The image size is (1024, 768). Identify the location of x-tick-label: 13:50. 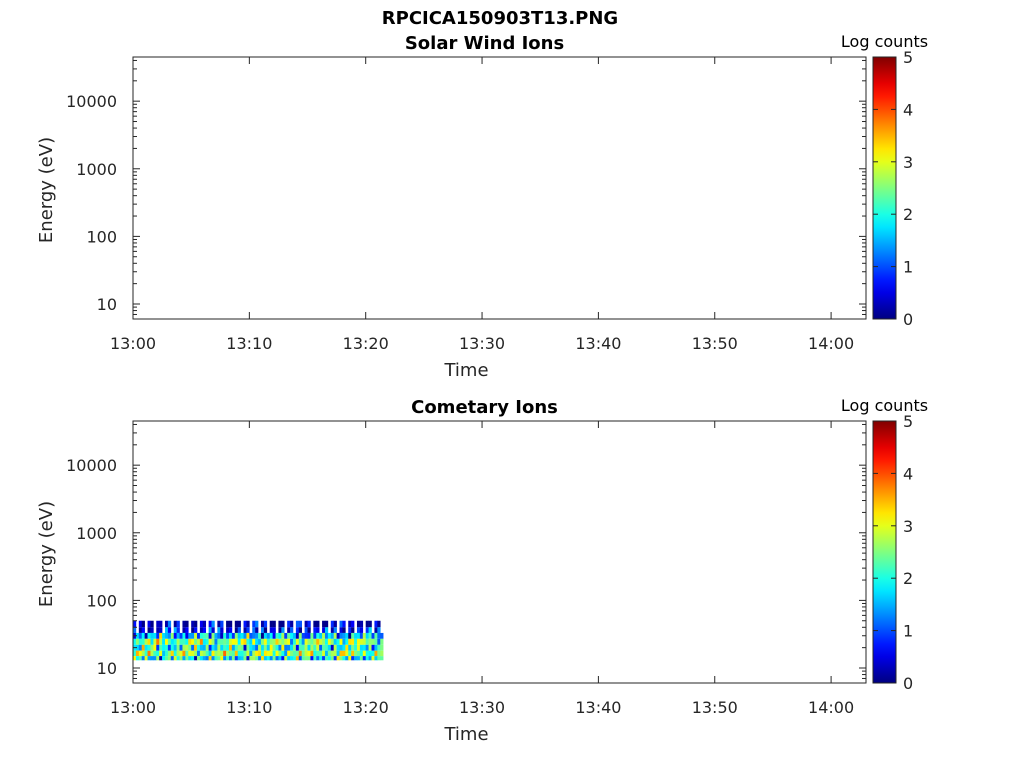
(715, 343).